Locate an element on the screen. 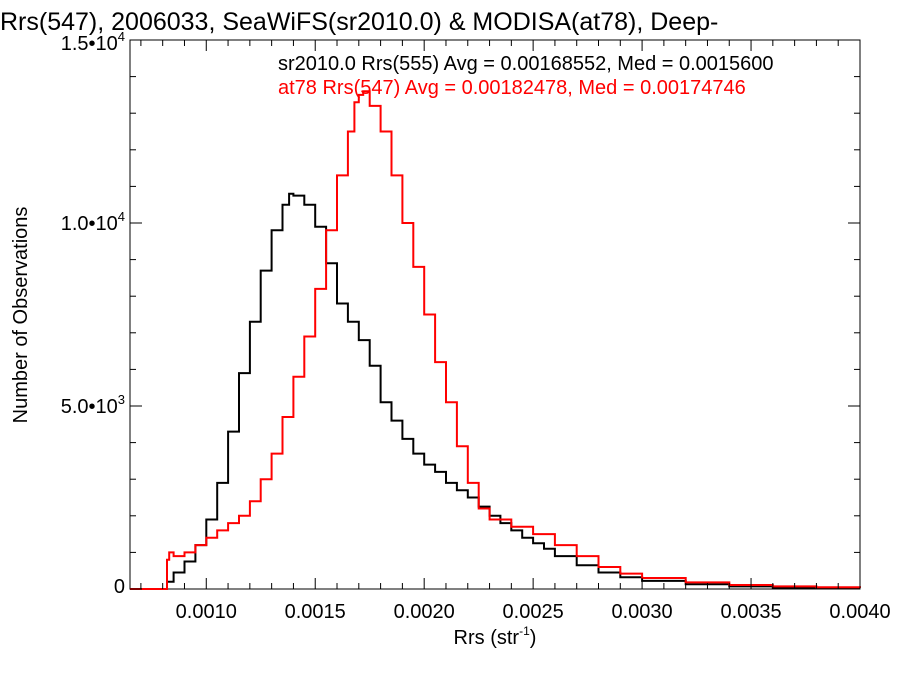  x-tick-label: 0.0040 is located at coordinates (859, 612).